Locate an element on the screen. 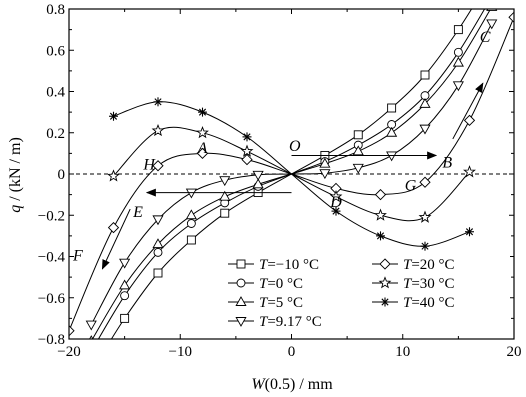  point-label-A: A is located at coordinates (202, 148).